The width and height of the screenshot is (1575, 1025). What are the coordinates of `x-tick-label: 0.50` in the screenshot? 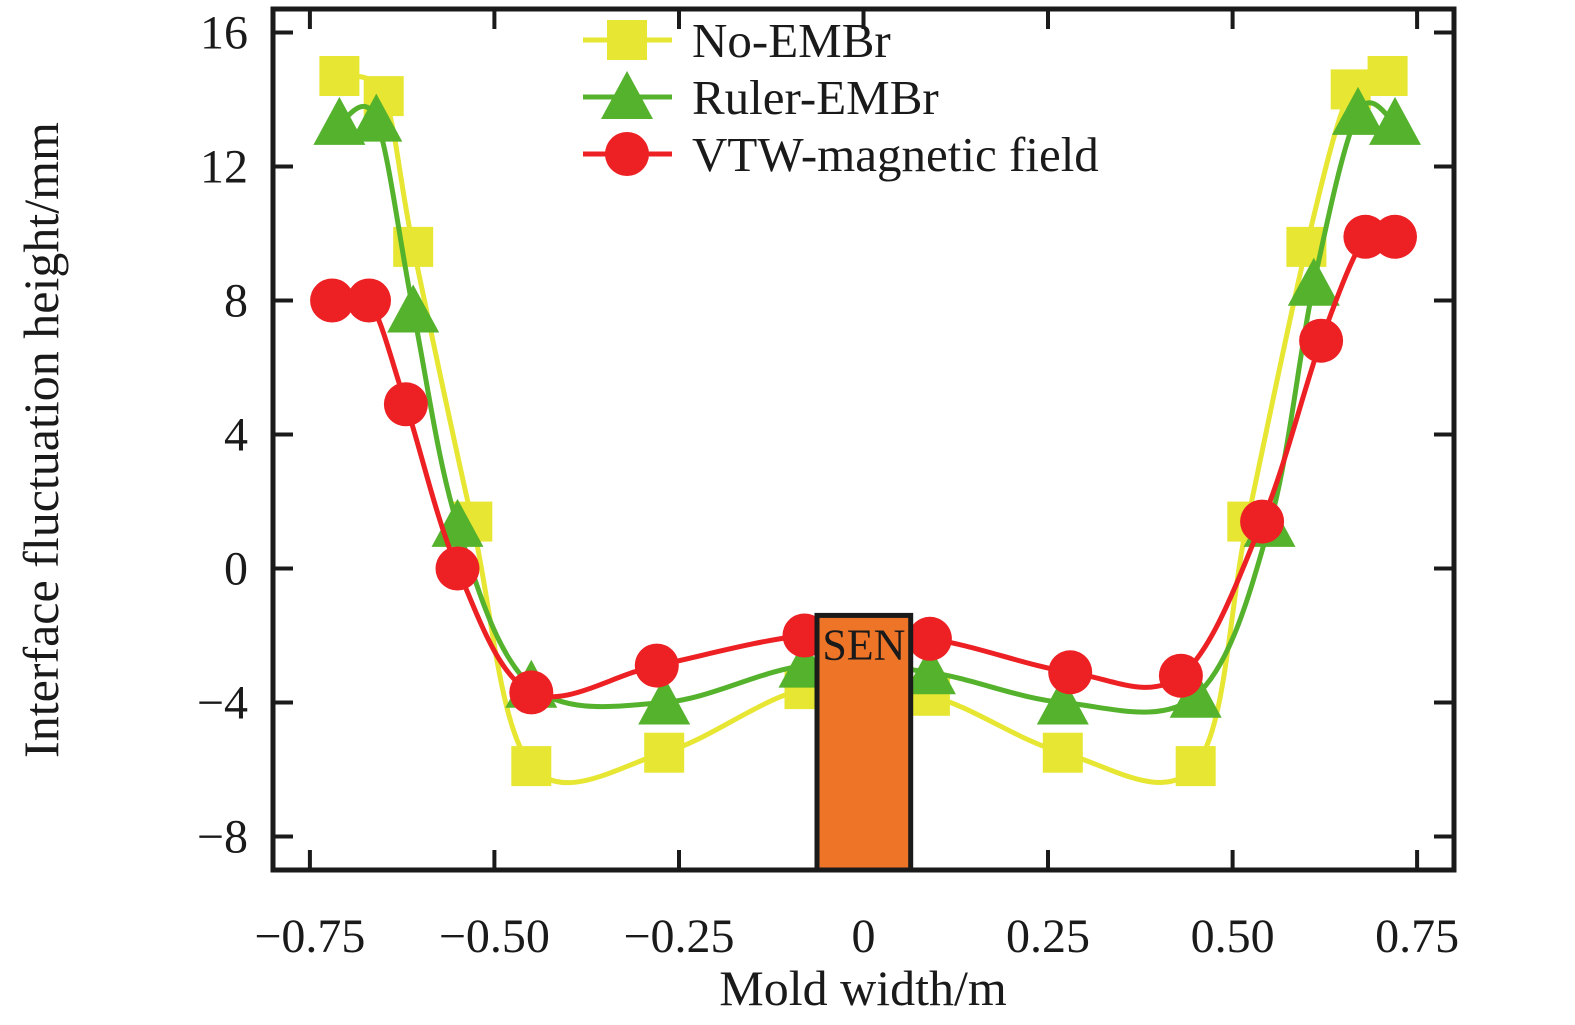 It's located at (1233, 936).